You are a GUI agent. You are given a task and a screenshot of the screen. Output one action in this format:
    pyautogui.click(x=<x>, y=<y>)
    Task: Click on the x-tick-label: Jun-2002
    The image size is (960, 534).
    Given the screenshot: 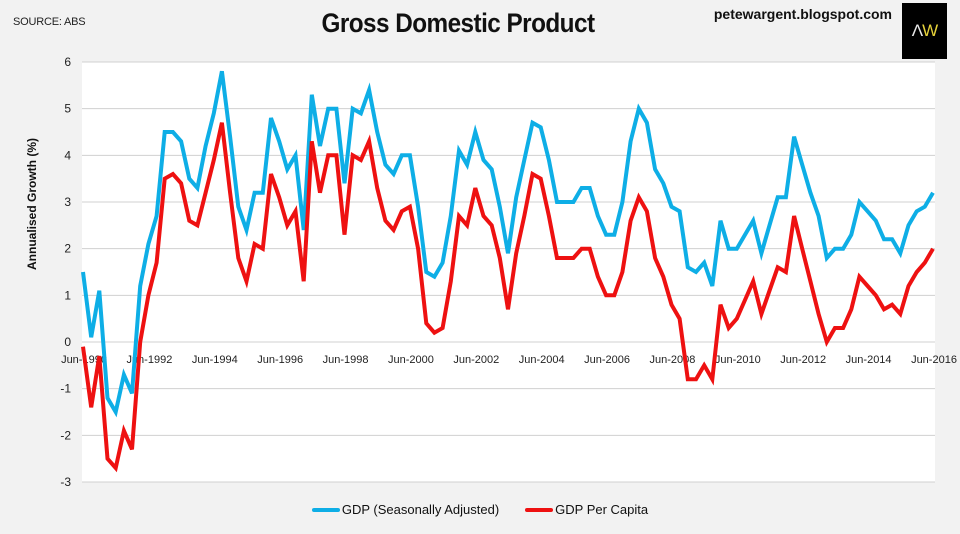 What is the action you would take?
    pyautogui.click(x=476, y=360)
    